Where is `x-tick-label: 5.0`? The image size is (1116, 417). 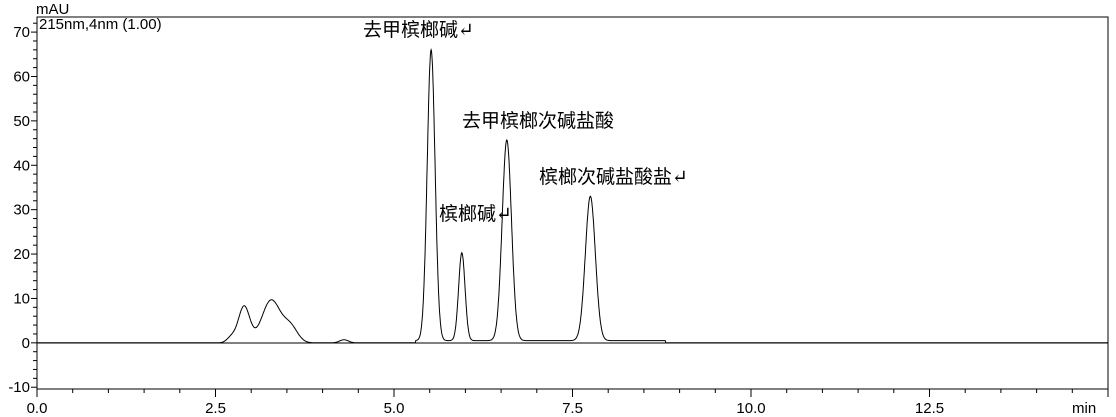
x-tick-label: 5.0 is located at coordinates (394, 408).